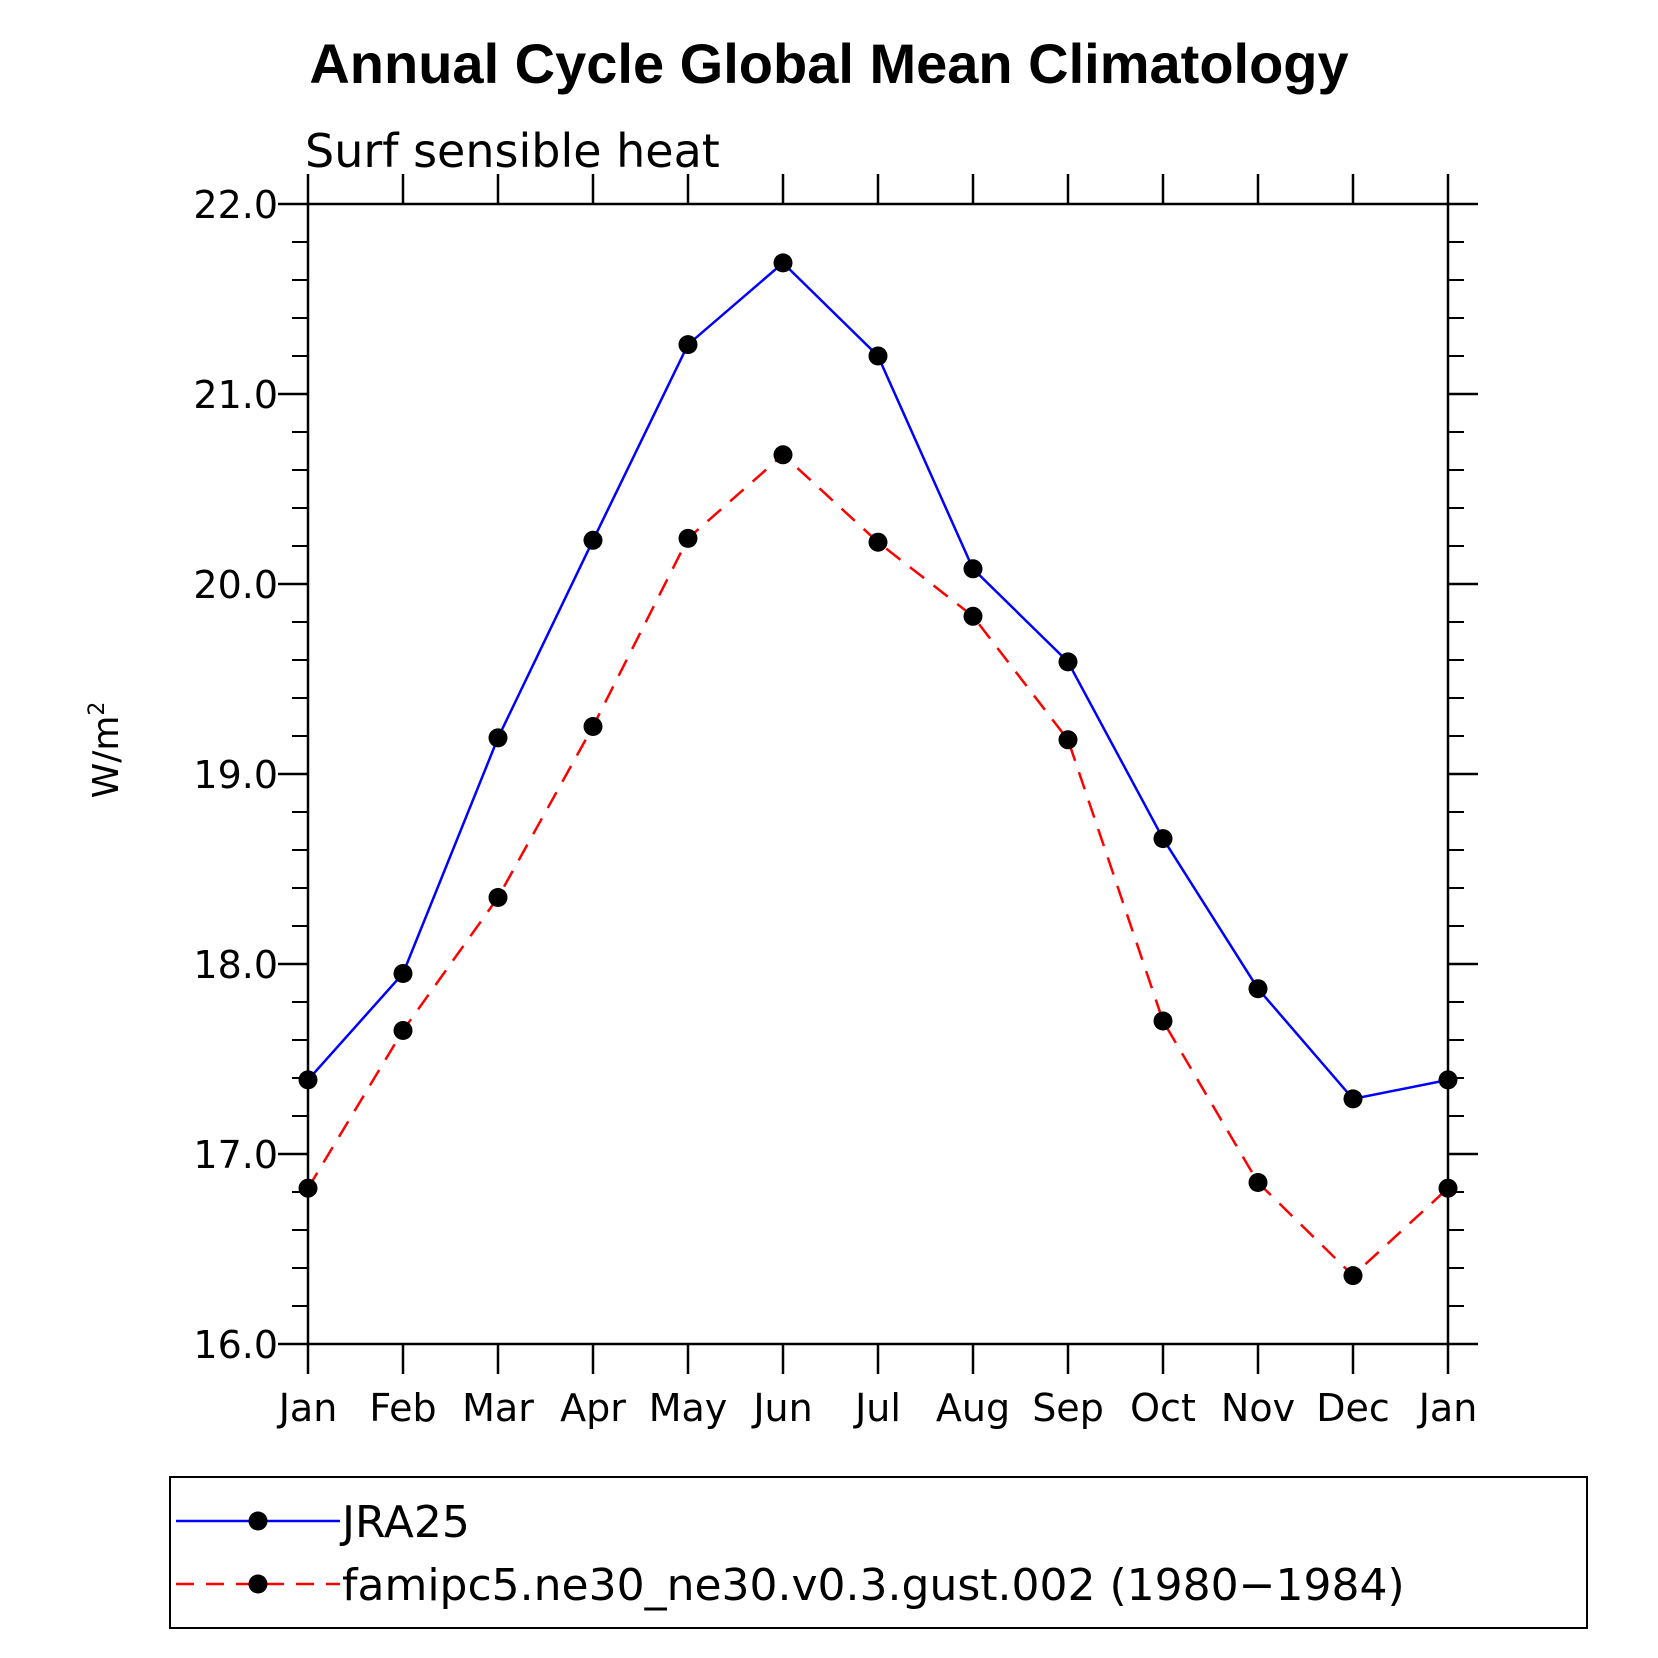 The image size is (1658, 1658). I want to click on y-axis-label-base: W/m, so click(106, 757).